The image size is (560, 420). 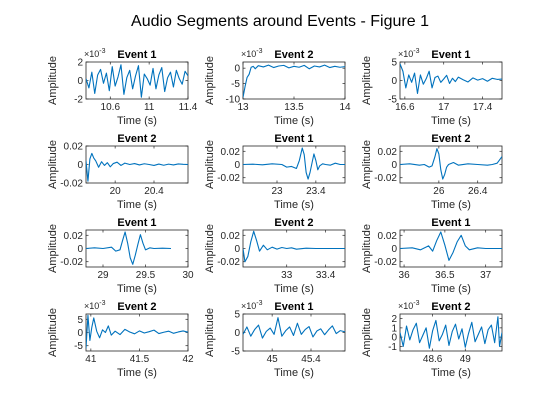 What do you see at coordinates (275, 339) in the screenshot?
I see `subplot-11: 45 45.4 -5 0 5 Event 1 ×10-3 Time (s) Amplitude` at bounding box center [275, 339].